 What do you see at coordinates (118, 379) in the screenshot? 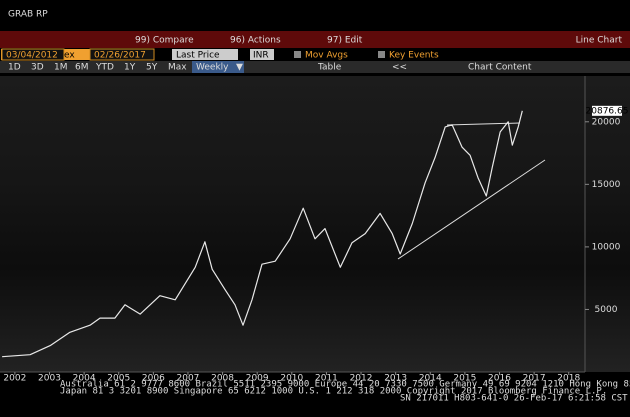
I see `x-tick-label: 2005` at bounding box center [118, 379].